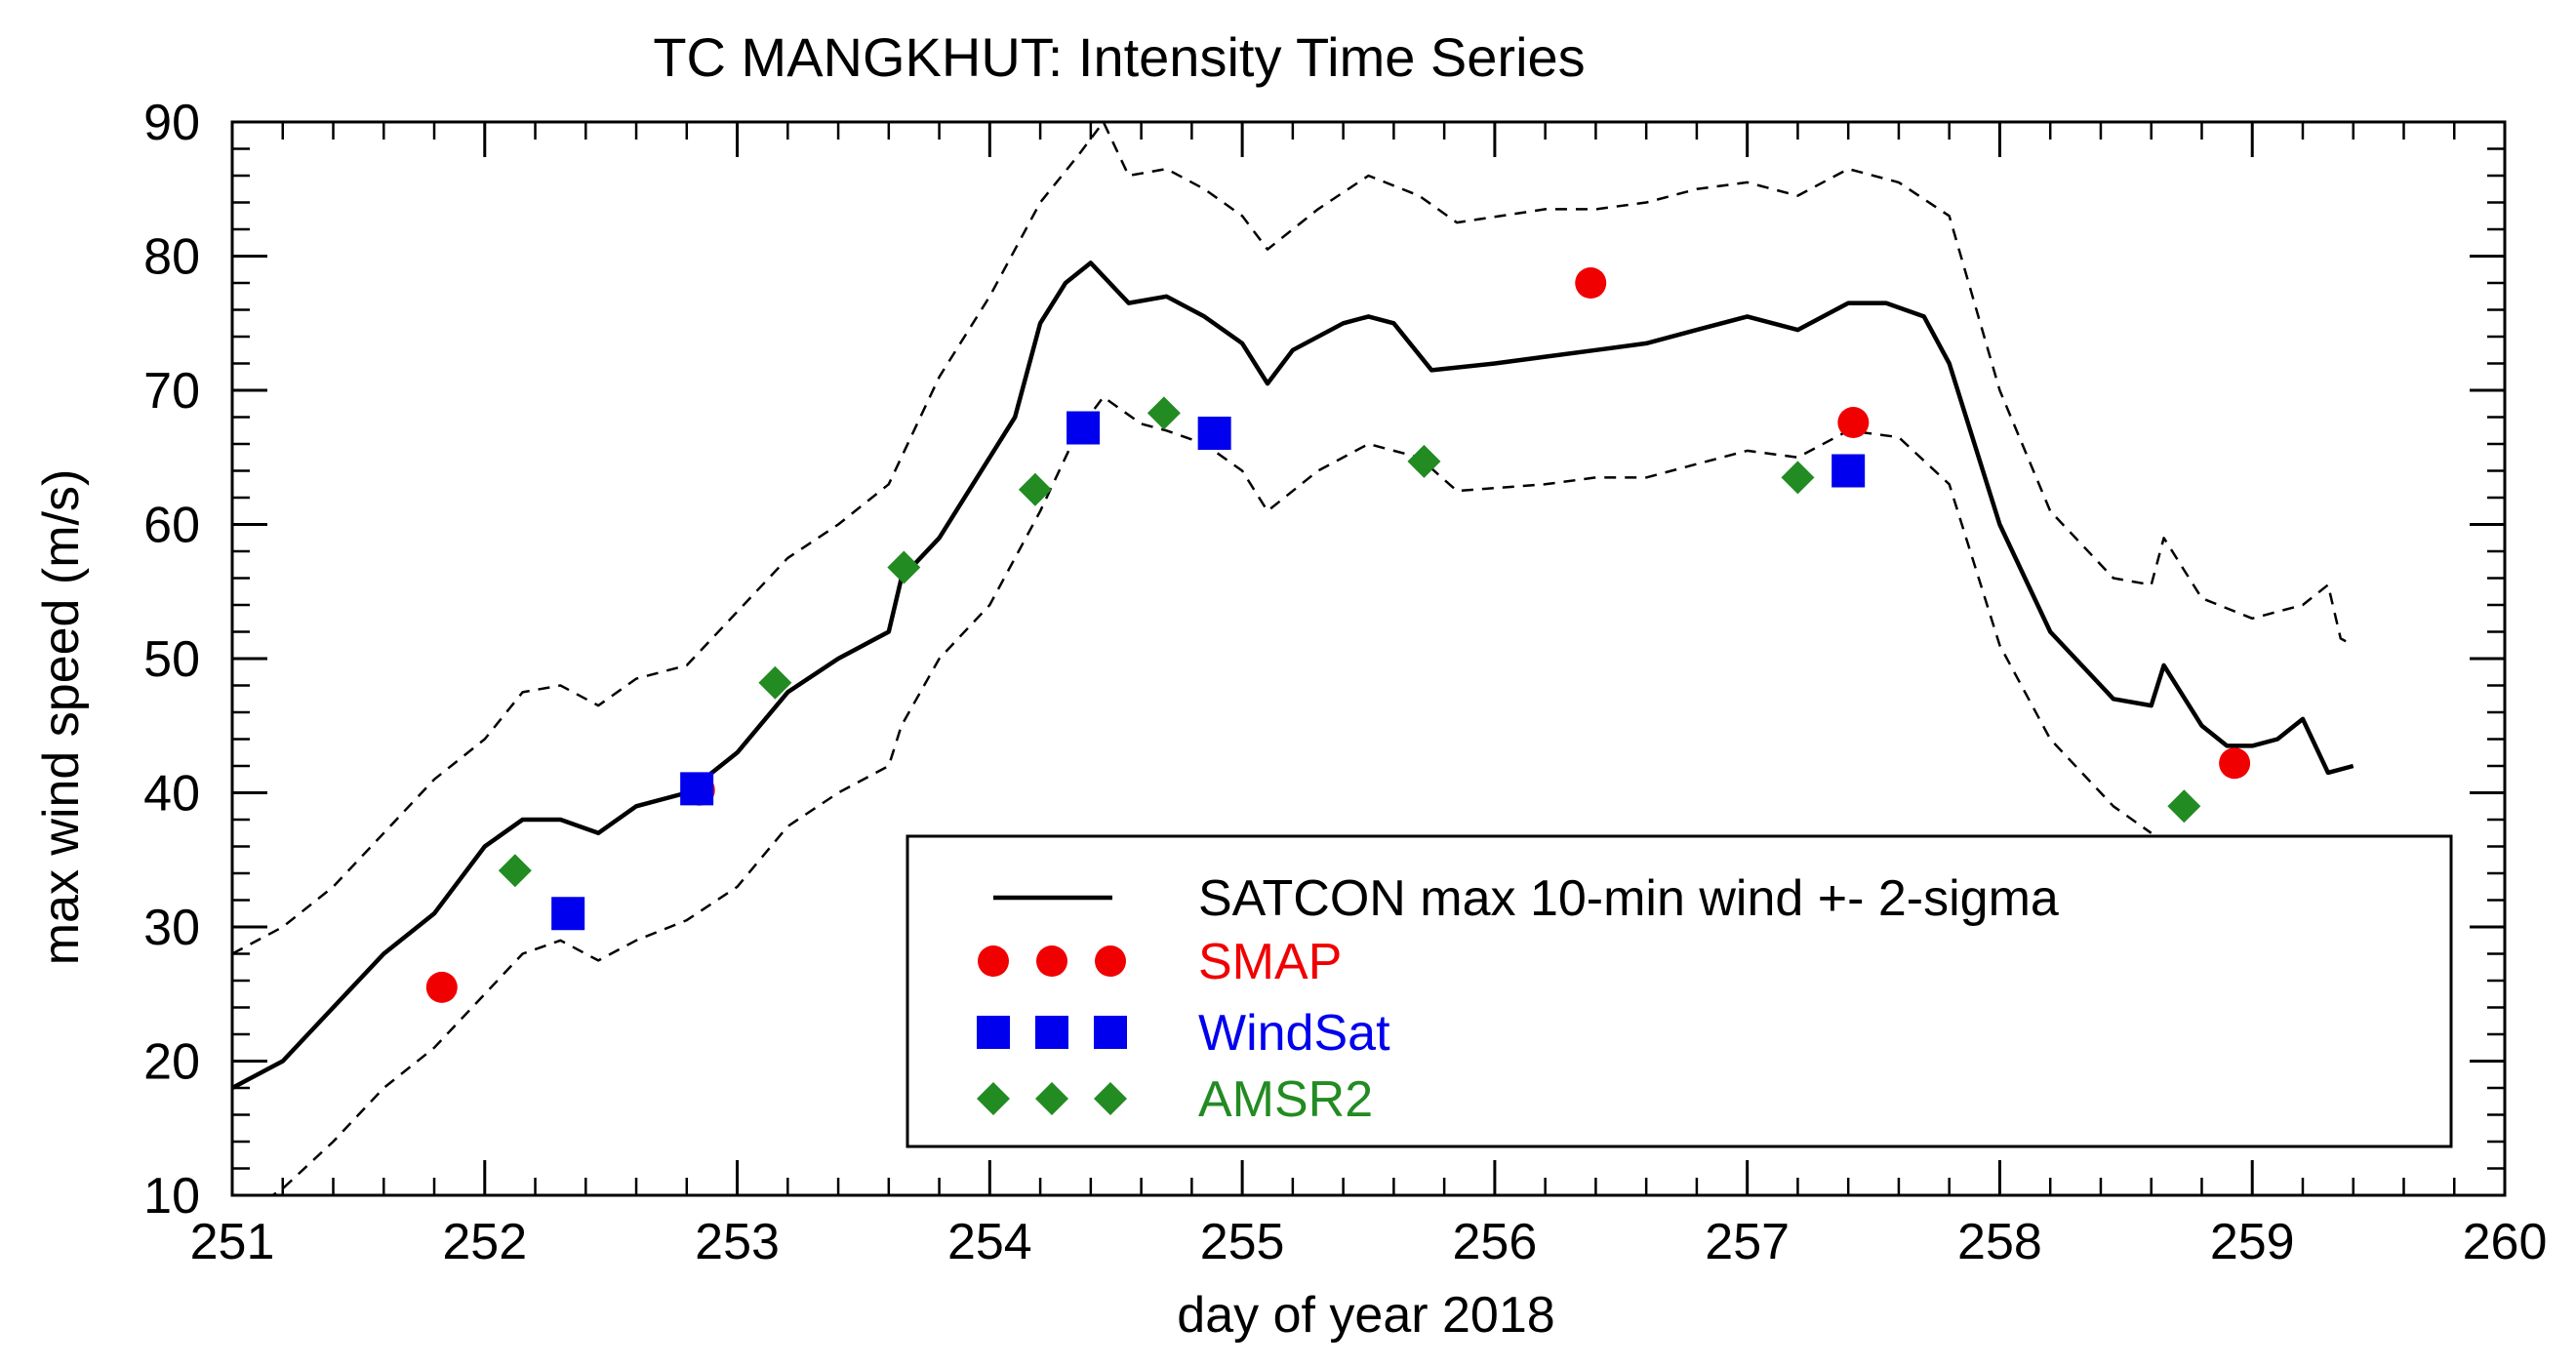 This screenshot has width=2576, height=1367. Describe the element at coordinates (171, 928) in the screenshot. I see `y-tick-label: 30` at that location.